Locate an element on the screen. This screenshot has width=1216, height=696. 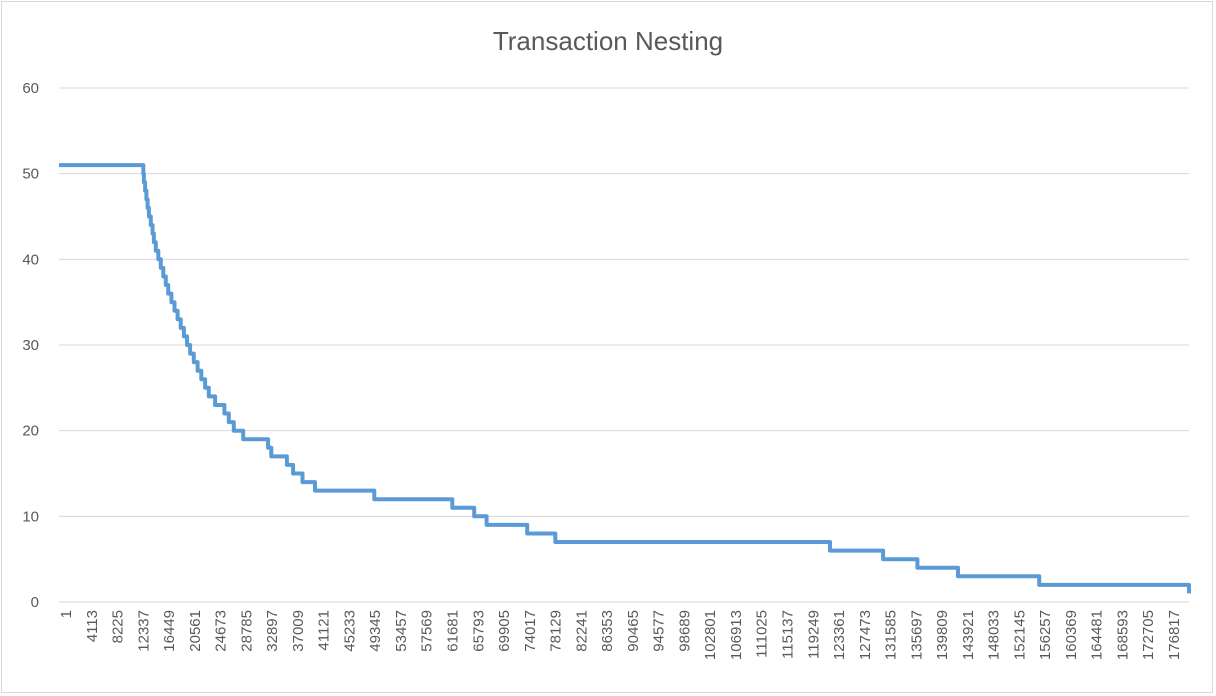
x-tick-label: 53457 is located at coordinates (401, 631).